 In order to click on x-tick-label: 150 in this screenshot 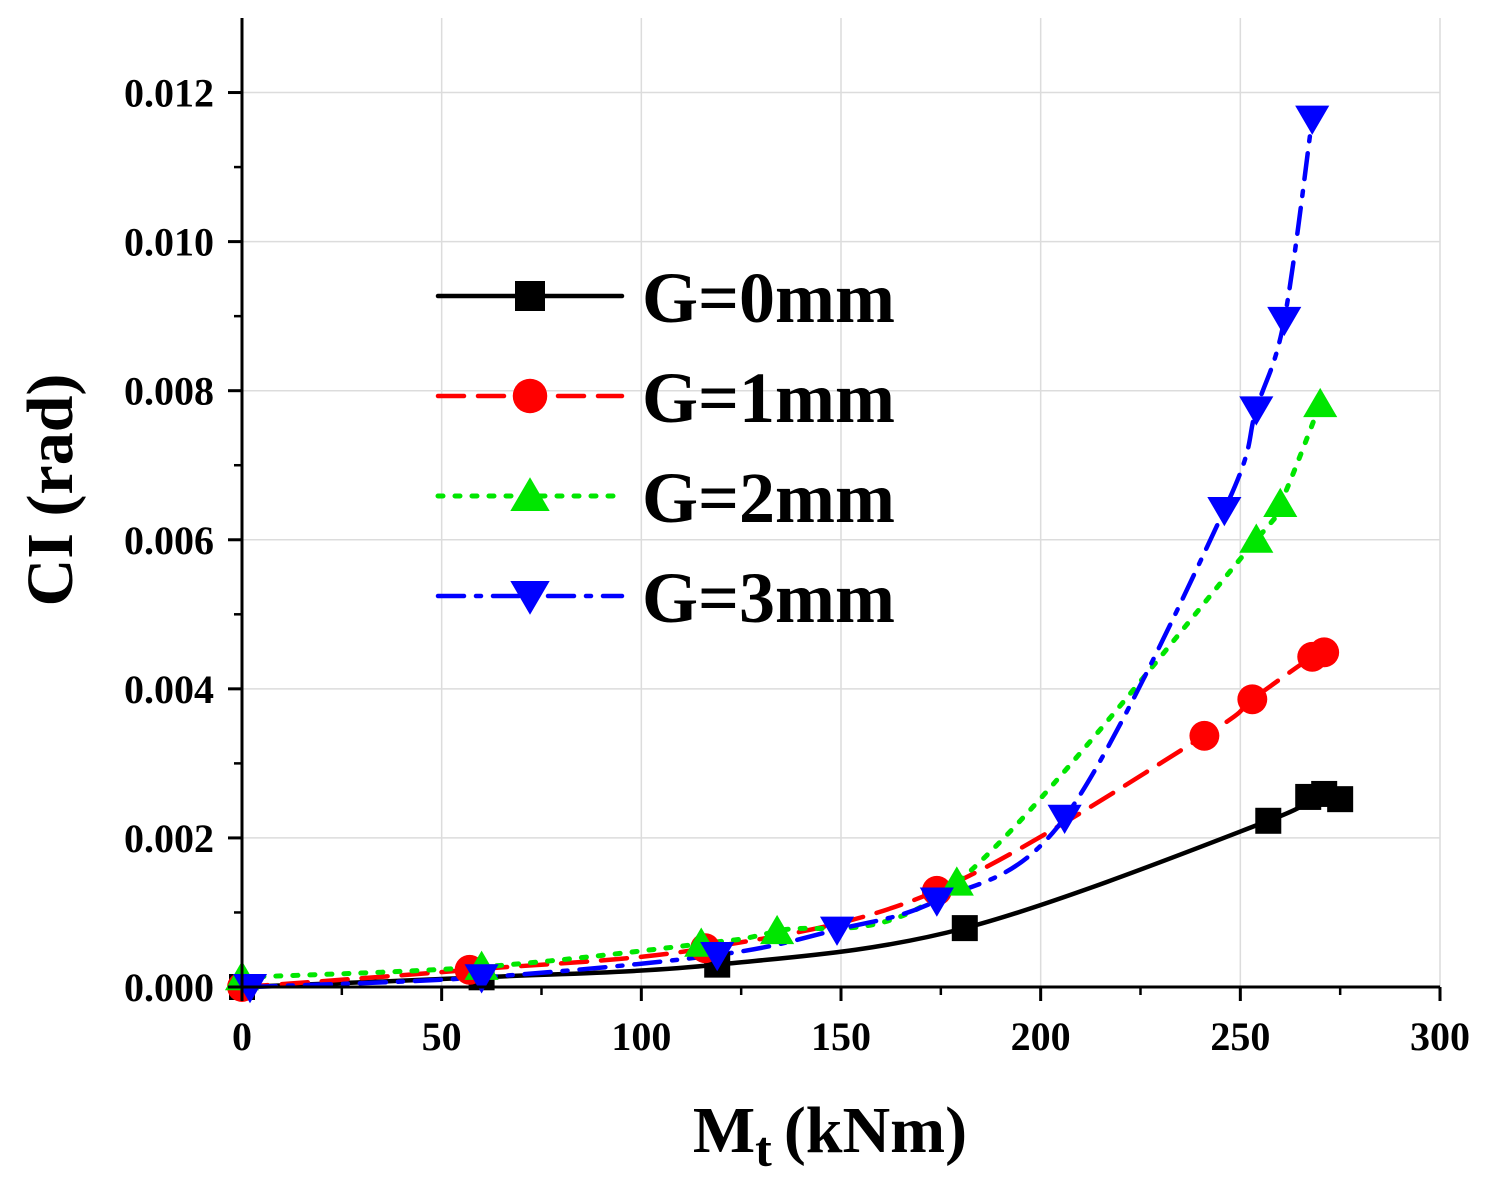, I will do `click(841, 1036)`.